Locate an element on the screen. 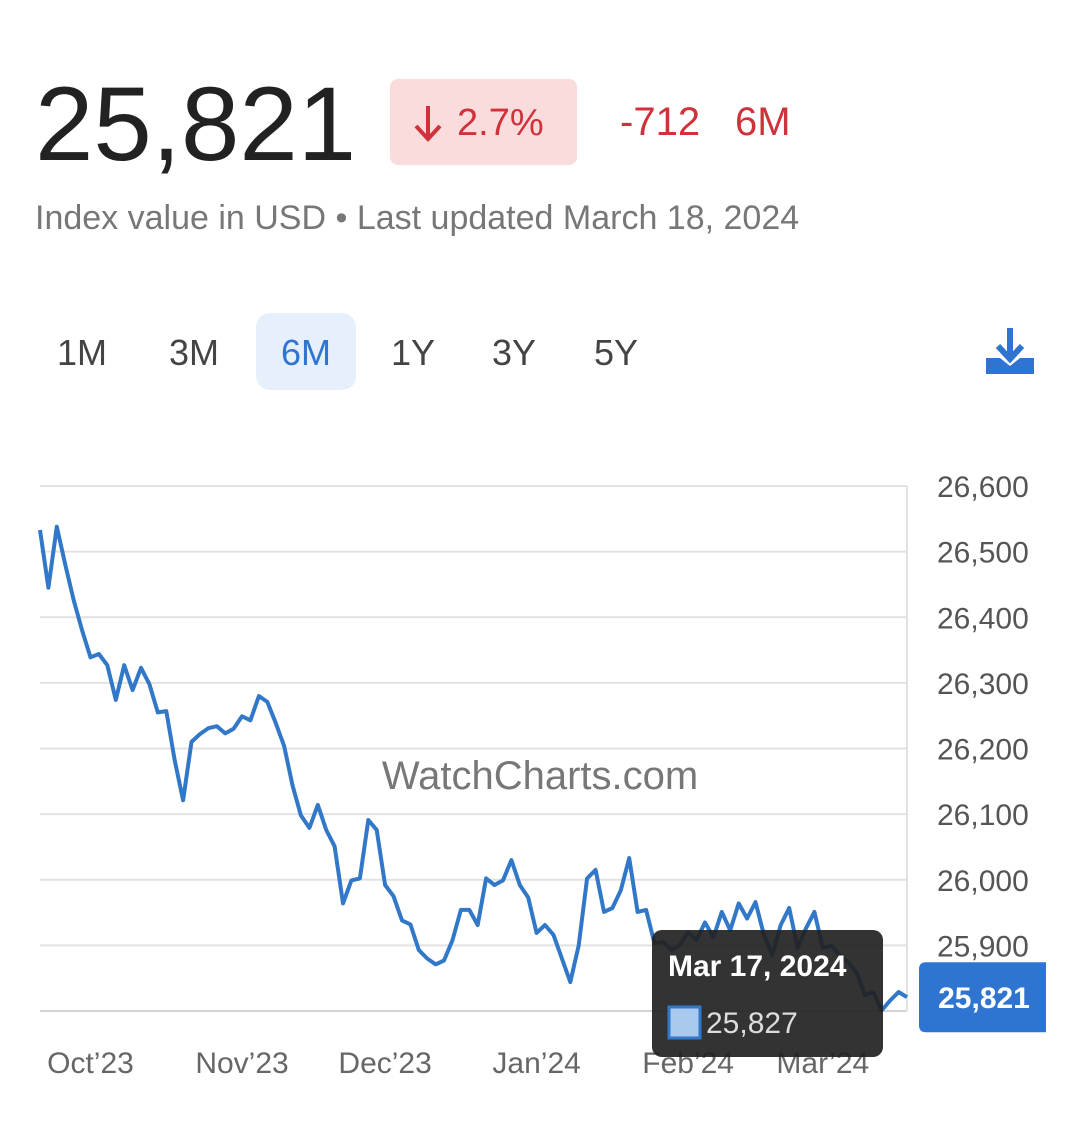  tab-label: 3M is located at coordinates (194, 352).